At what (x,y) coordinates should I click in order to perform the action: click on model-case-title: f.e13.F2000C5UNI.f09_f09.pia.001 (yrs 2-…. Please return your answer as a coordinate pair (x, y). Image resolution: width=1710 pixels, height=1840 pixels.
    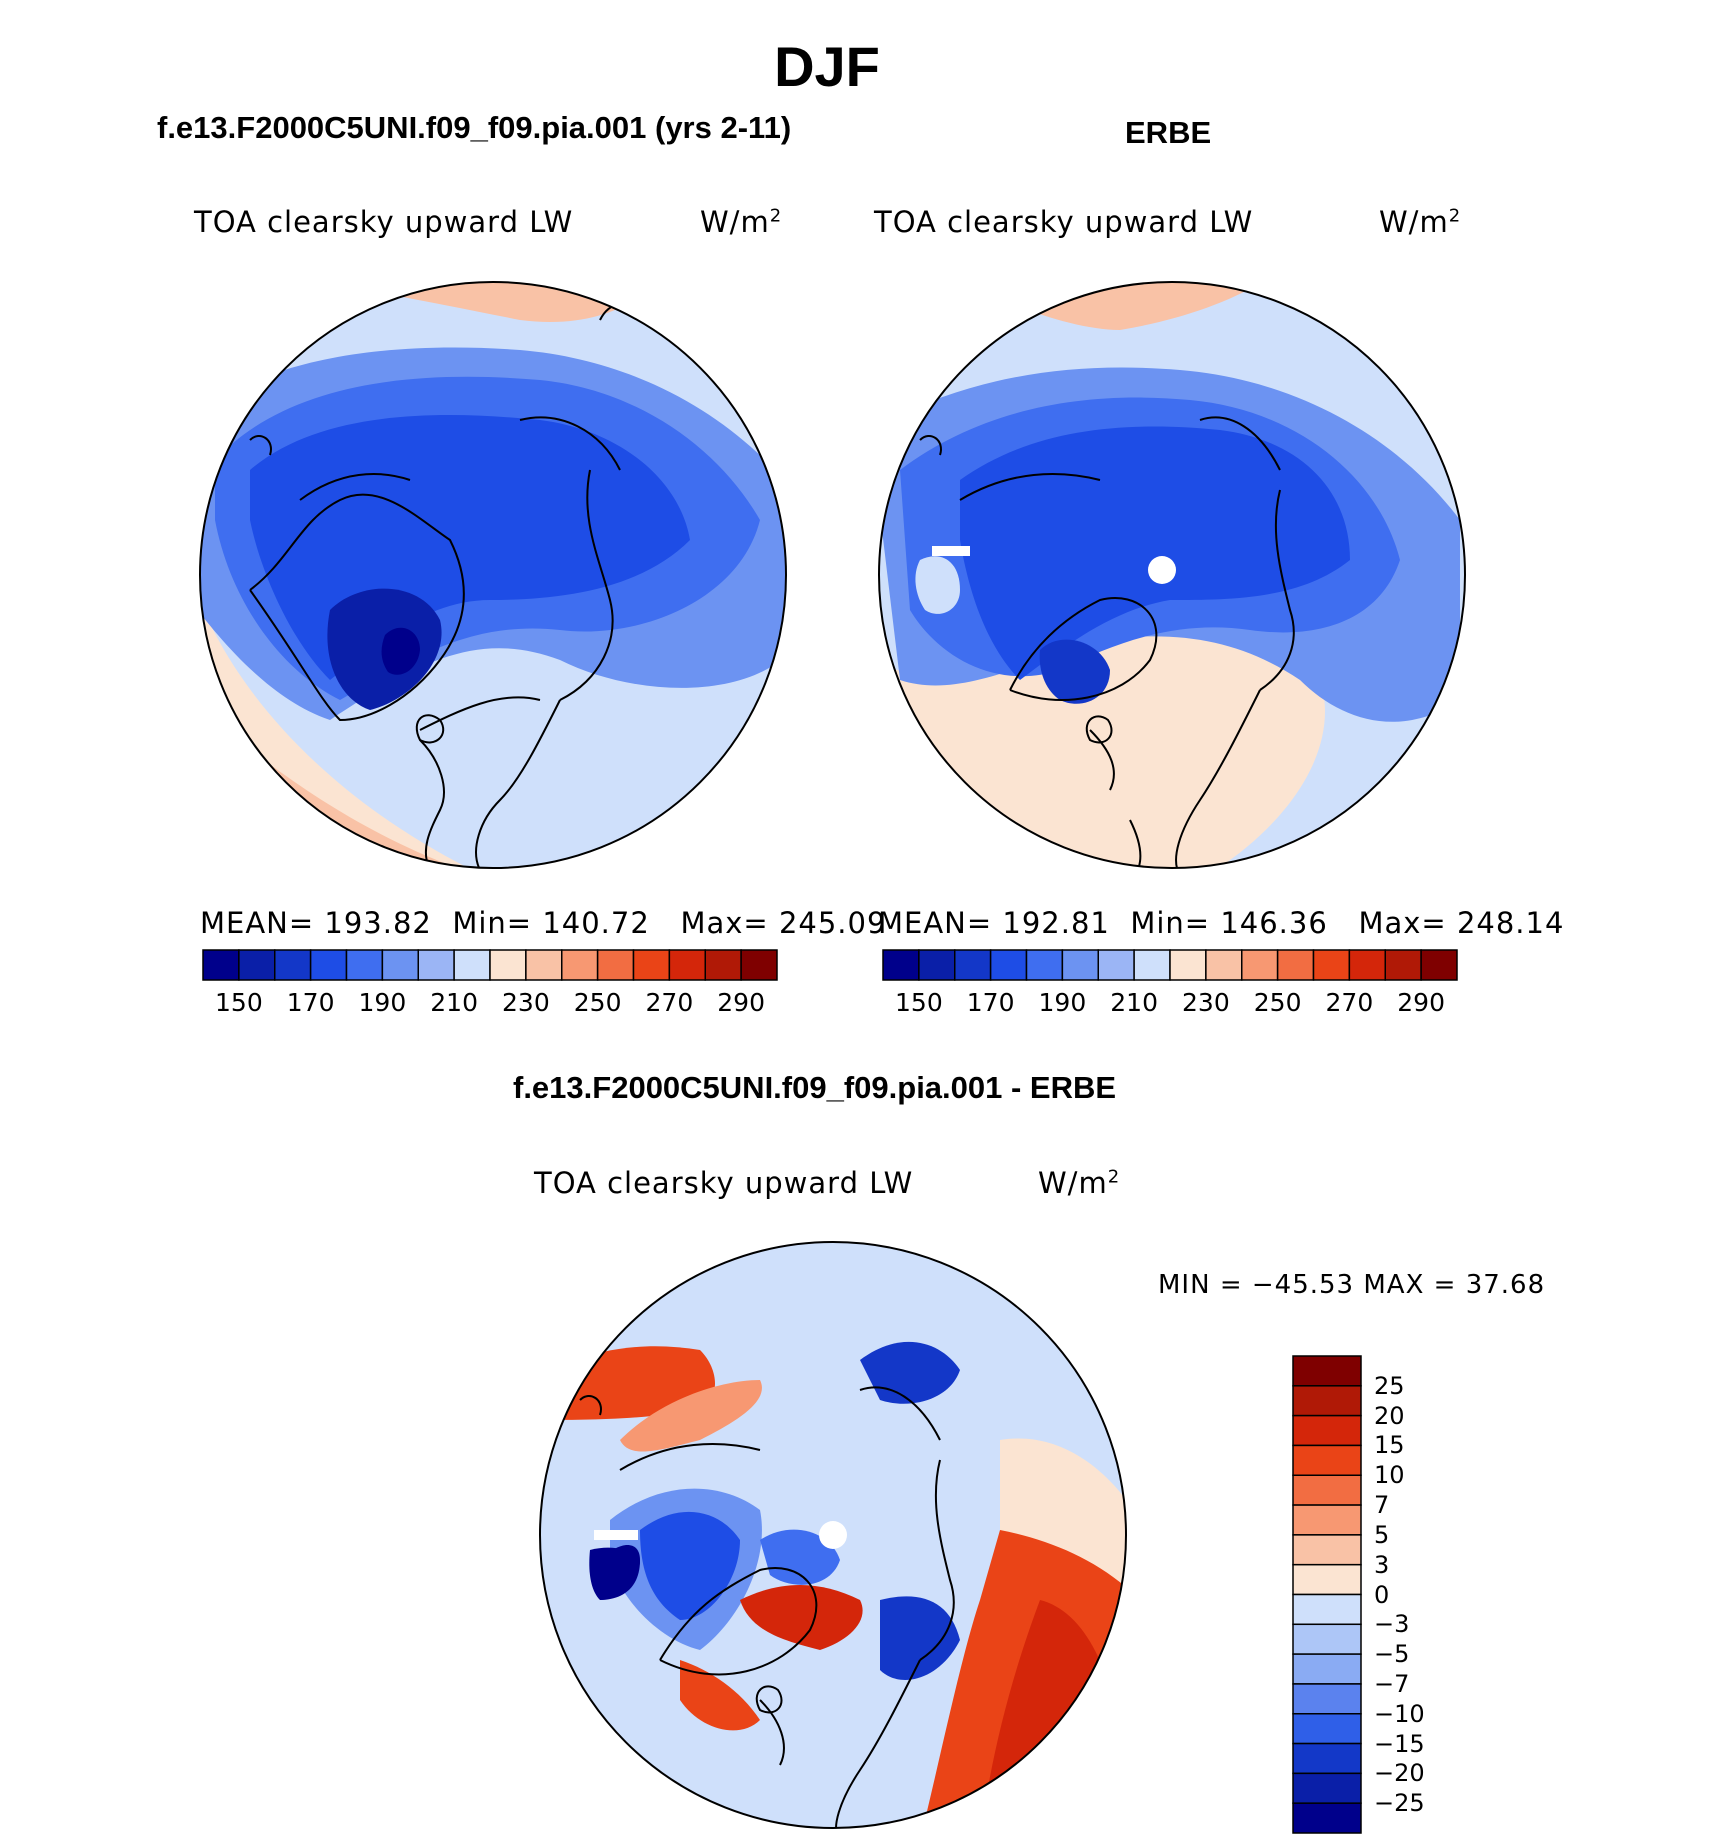
    Looking at the image, I should click on (474, 127).